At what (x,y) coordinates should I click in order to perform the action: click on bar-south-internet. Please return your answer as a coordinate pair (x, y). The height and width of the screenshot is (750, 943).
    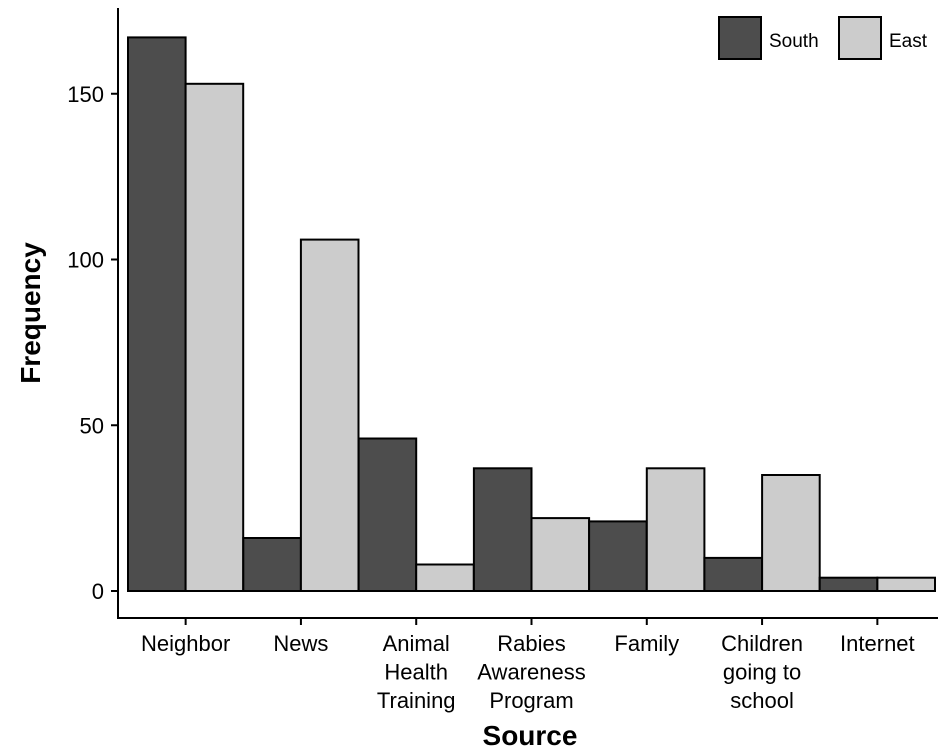
    Looking at the image, I should click on (848, 584).